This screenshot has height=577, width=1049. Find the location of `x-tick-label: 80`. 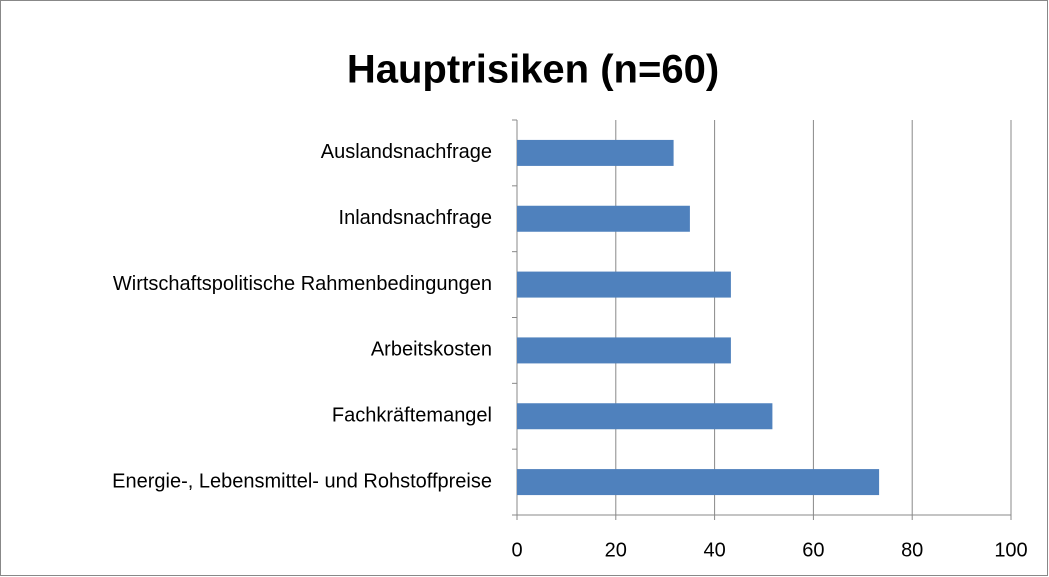

x-tick-label: 80 is located at coordinates (912, 550).